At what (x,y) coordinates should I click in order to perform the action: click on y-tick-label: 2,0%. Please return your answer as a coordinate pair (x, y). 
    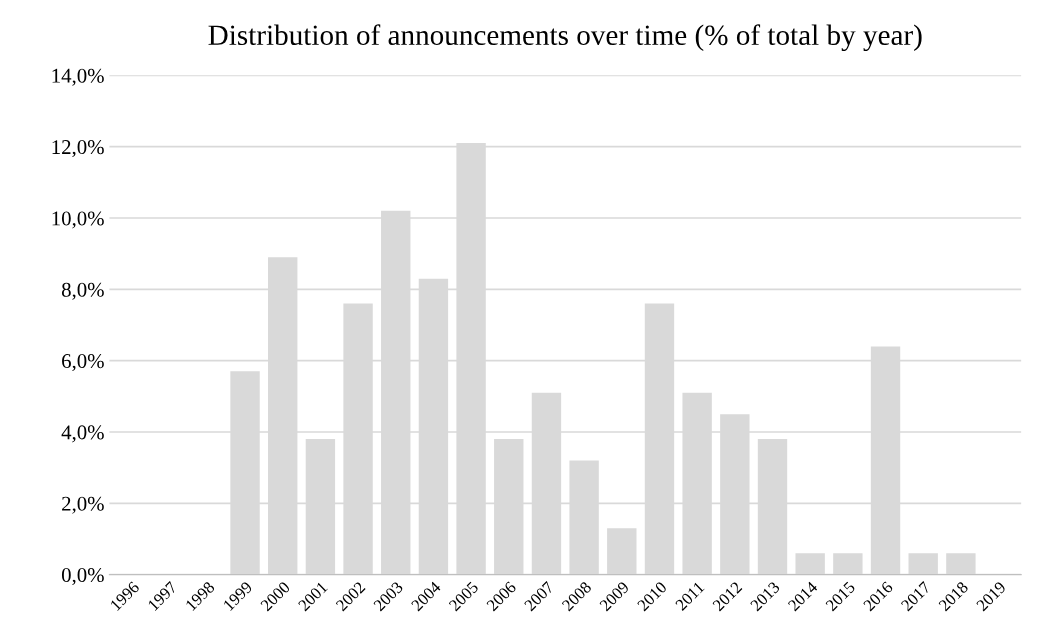
    Looking at the image, I should click on (83, 505).